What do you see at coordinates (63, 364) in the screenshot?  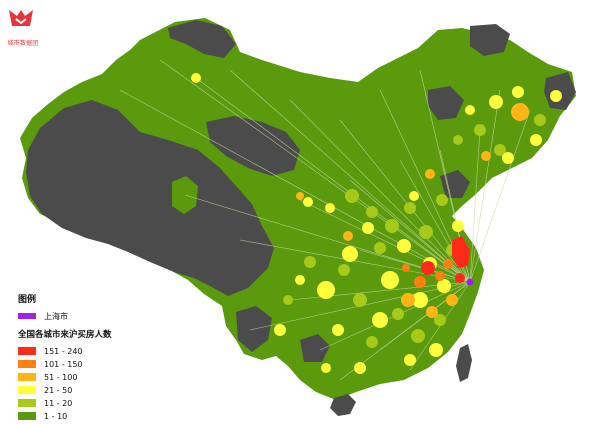 I see `legend-class-label: 101 - 150` at bounding box center [63, 364].